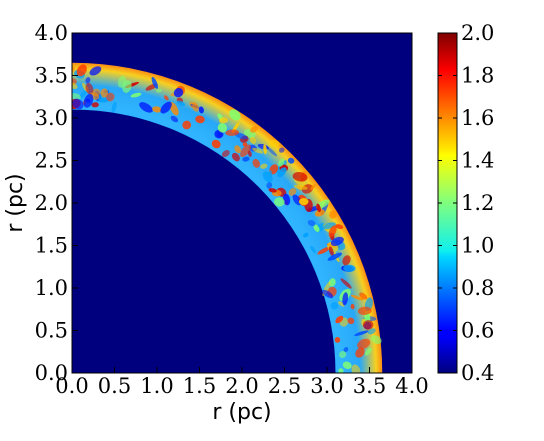 The width and height of the screenshot is (544, 441). Describe the element at coordinates (477, 118) in the screenshot. I see `colorbar-tick-label: 1.6` at that location.